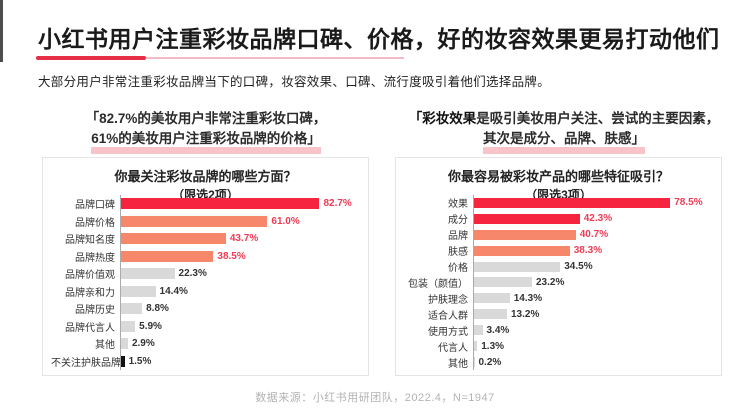  Describe the element at coordinates (594, 282) in the screenshot. I see `bar-zone: 23.2%` at that location.